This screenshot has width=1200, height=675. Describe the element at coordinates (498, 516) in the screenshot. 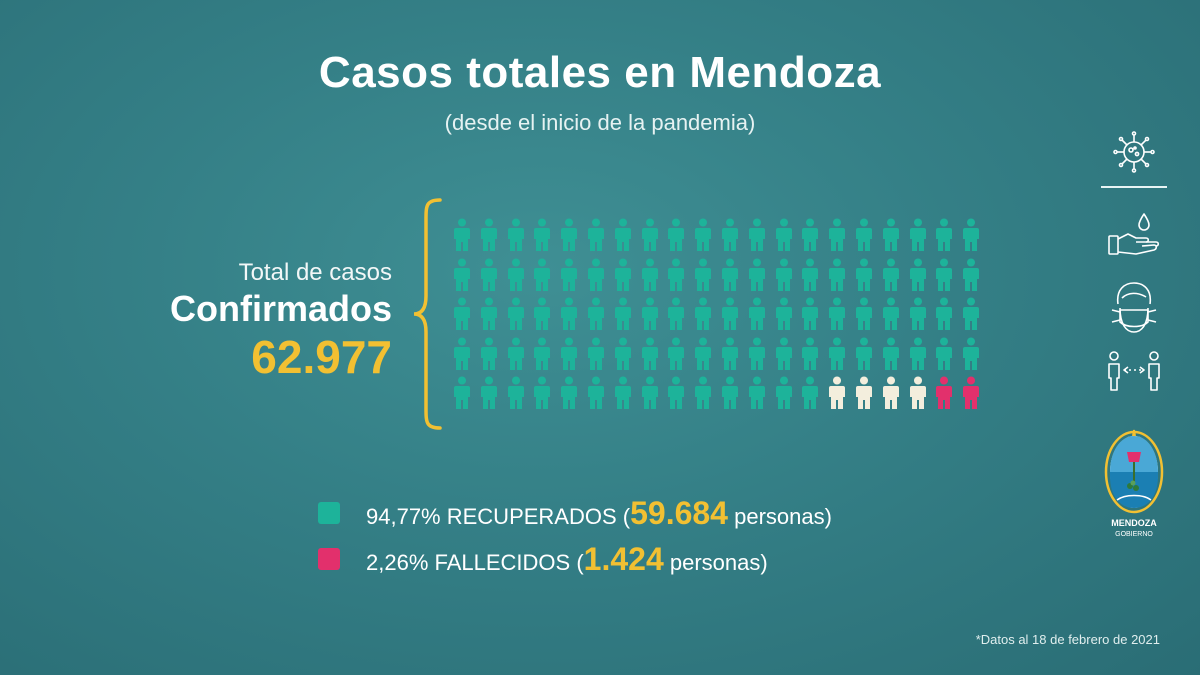

I see `recovered-percent-label: 94,77% RECUPERADOS (` at that location.